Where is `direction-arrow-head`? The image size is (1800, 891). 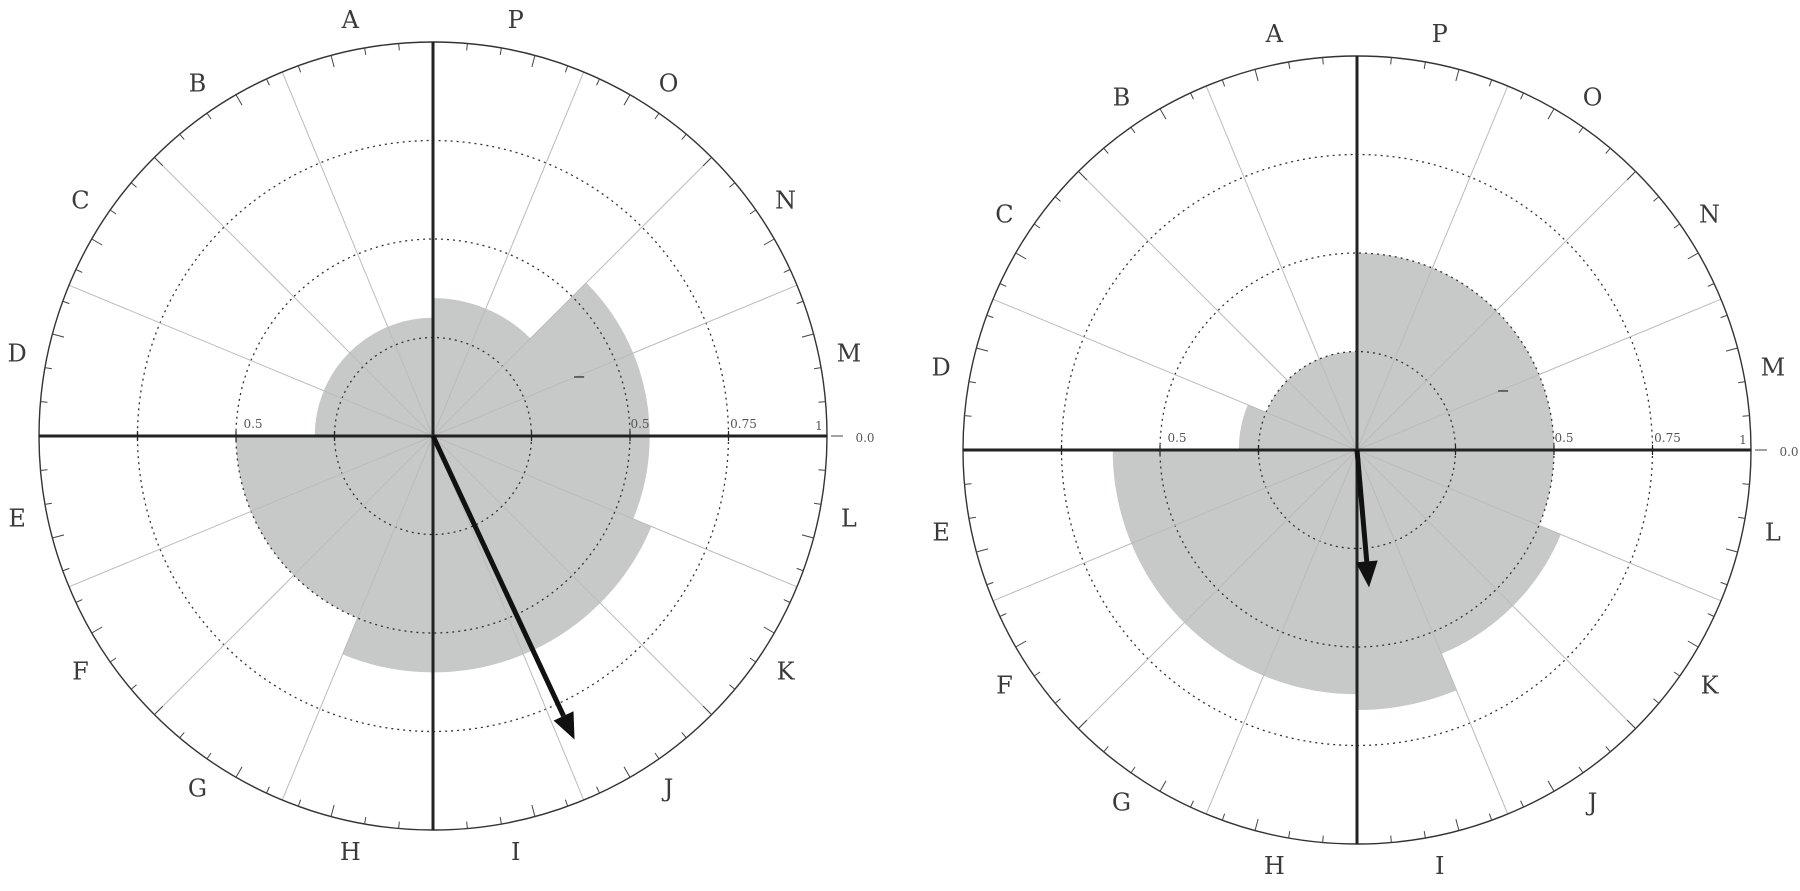
direction-arrow-head is located at coordinates (564, 725).